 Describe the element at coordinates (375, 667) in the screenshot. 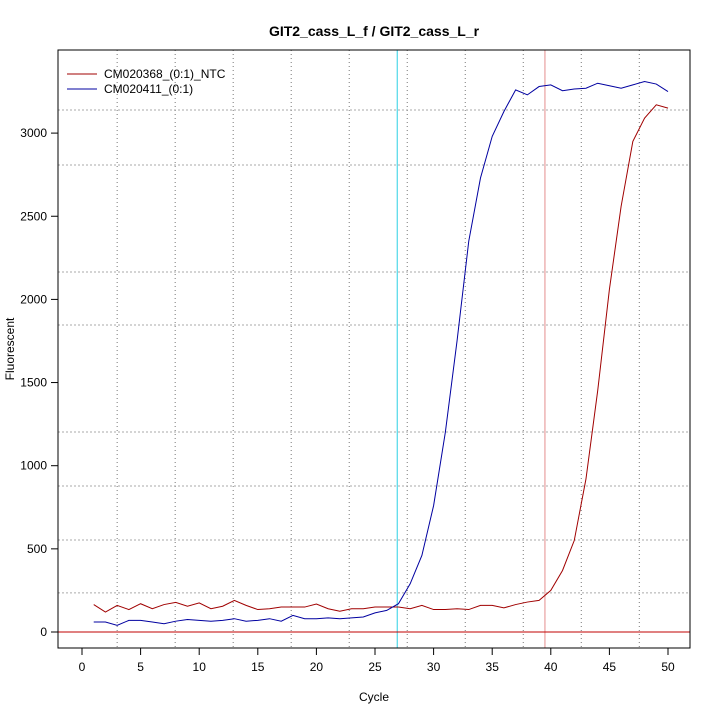

I see `x-tick-label: 25` at that location.